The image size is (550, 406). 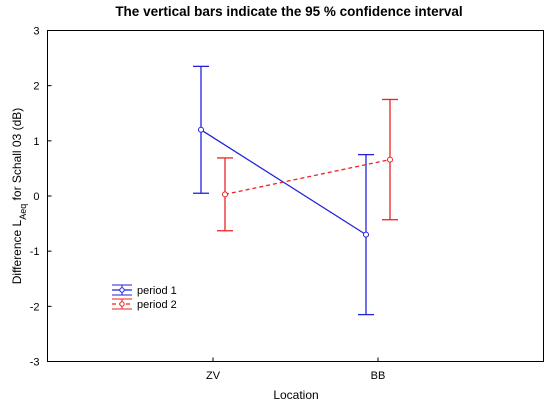 I want to click on y-tick-label: 3, so click(x=36, y=32).